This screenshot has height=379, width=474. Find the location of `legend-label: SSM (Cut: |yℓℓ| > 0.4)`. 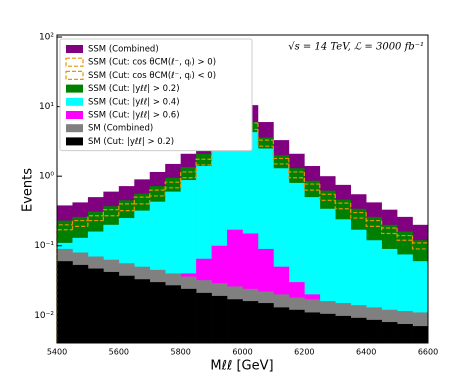

legend-label: SSM (Cut: |yℓℓ| > 0.4) is located at coordinates (134, 102).